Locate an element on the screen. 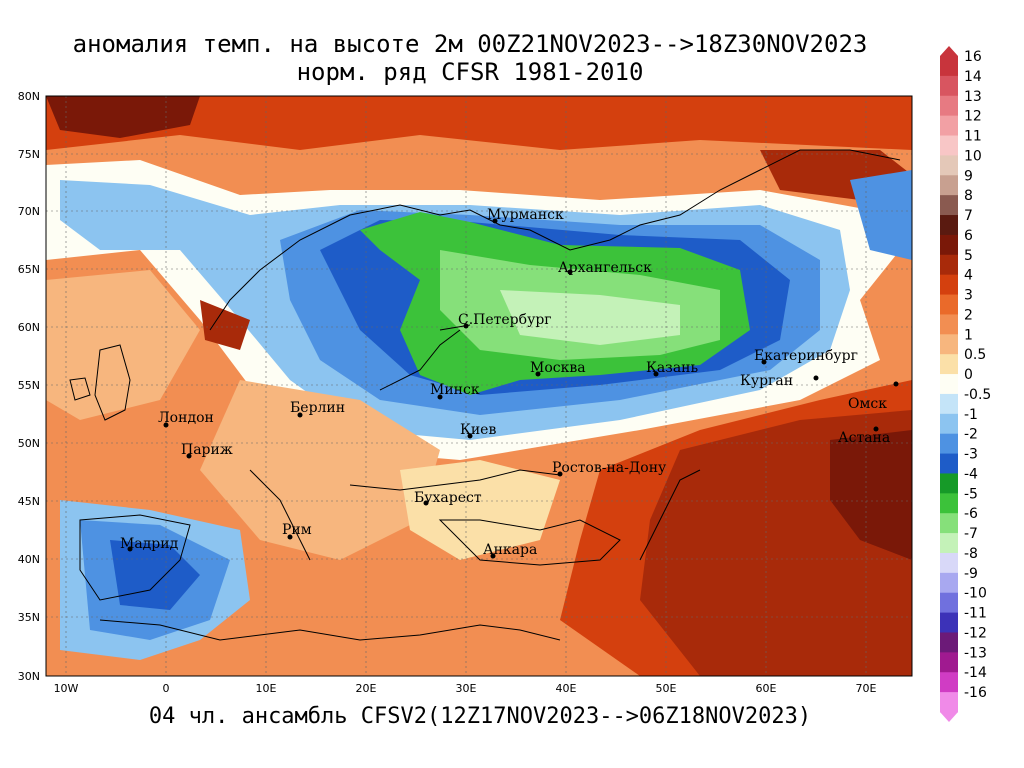  lat-label: 45N is located at coordinates (29, 501).